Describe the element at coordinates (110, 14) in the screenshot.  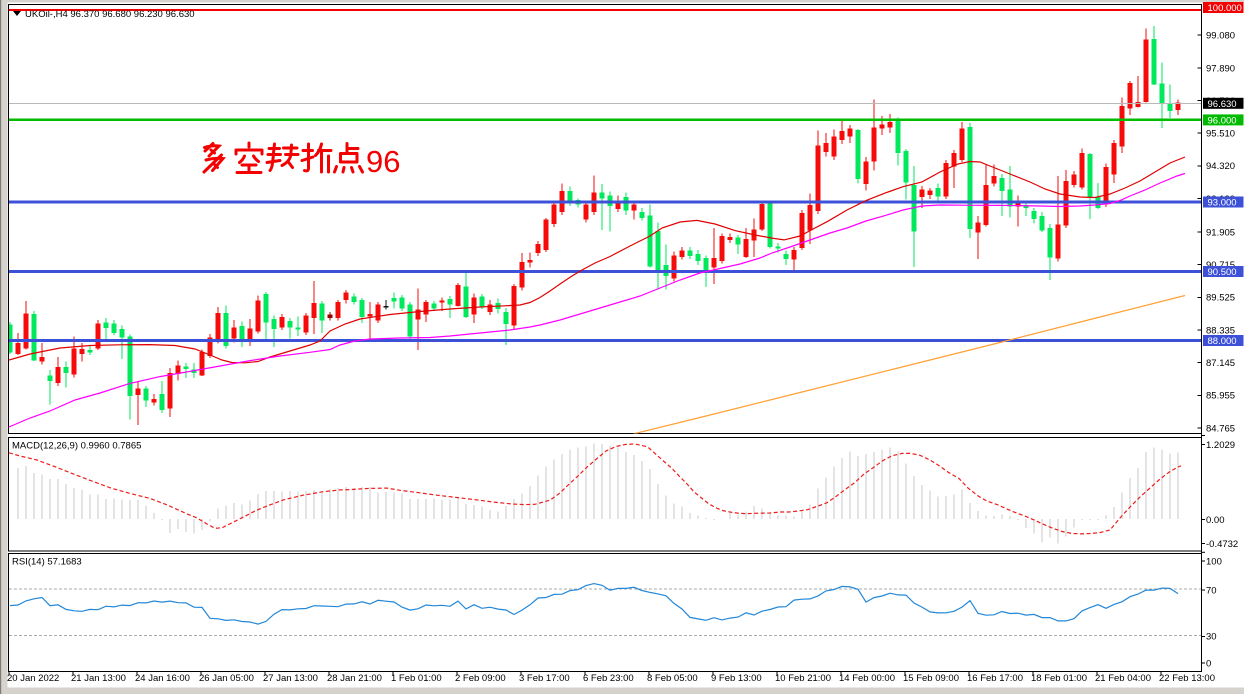
I see `svg-text:UKOil-,H4 96.370 96.680 96.23: UKOil-,H4 96.370 96.680 96.230 96.630` at that location.